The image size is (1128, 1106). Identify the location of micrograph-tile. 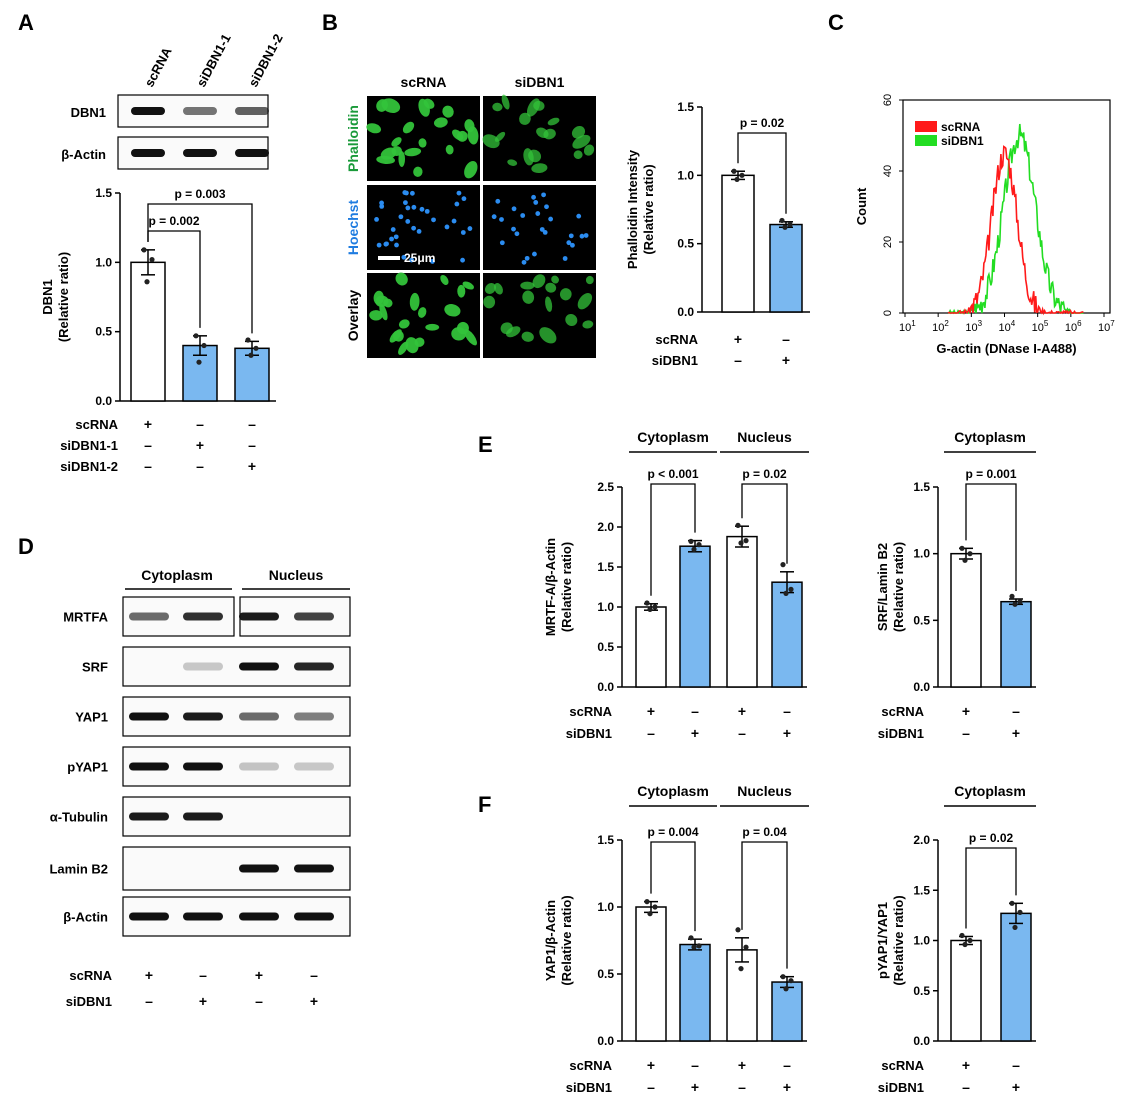
(539, 227).